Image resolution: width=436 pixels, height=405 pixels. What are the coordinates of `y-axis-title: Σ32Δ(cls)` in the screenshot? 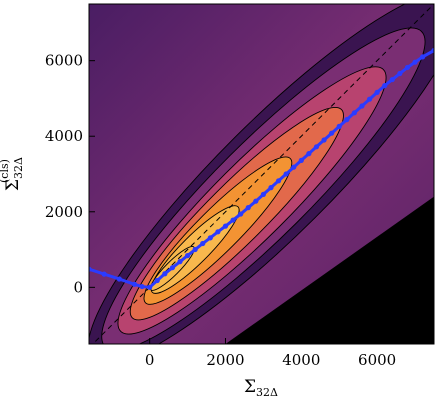 It's located at (12, 174).